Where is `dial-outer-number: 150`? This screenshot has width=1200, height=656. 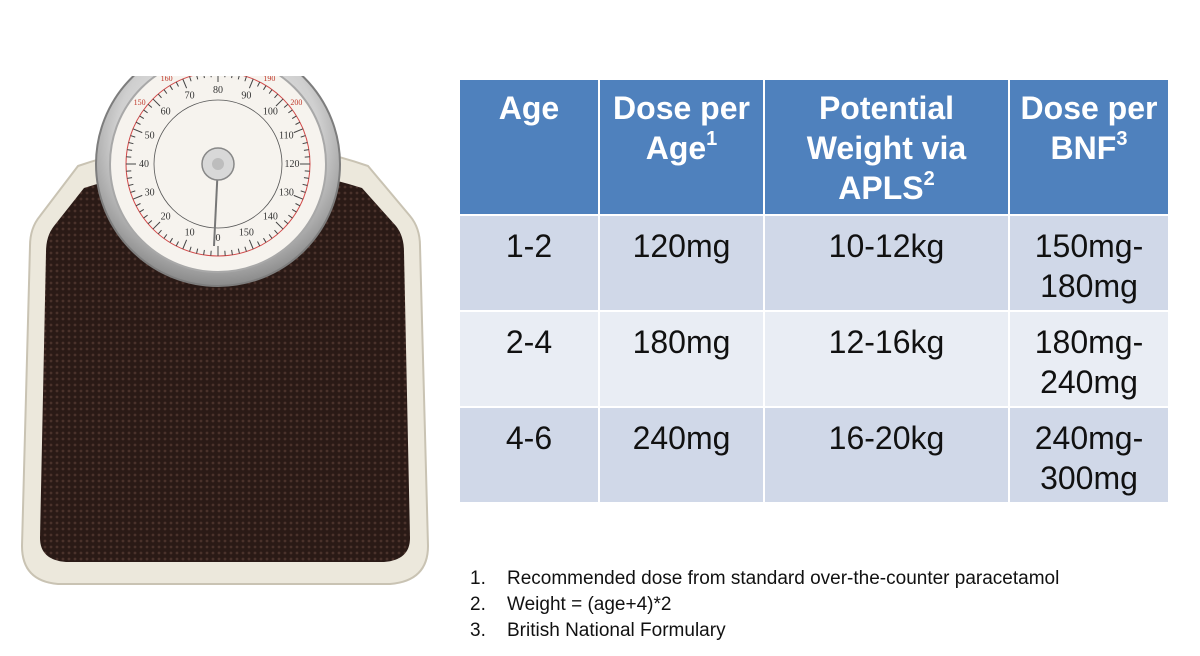
dial-outer-number: 150 is located at coordinates (140, 102).